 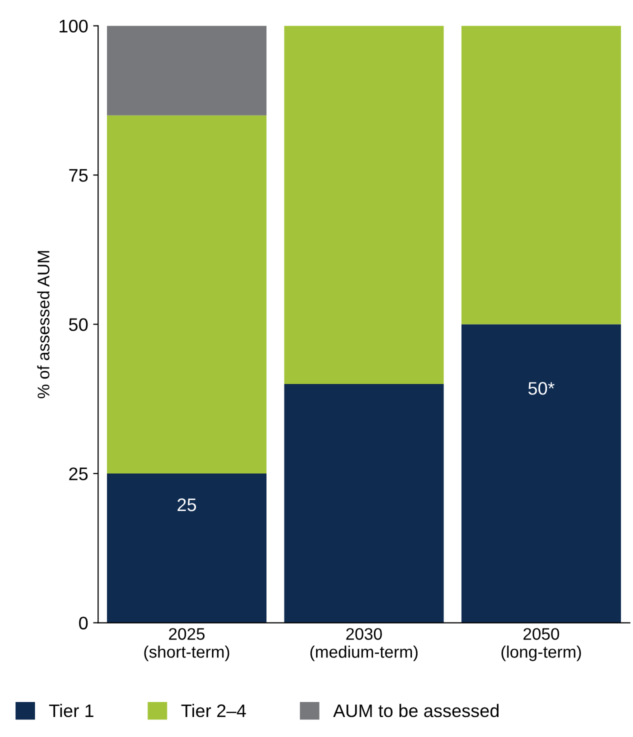 I want to click on y-tick-label: 100, so click(x=74, y=26).